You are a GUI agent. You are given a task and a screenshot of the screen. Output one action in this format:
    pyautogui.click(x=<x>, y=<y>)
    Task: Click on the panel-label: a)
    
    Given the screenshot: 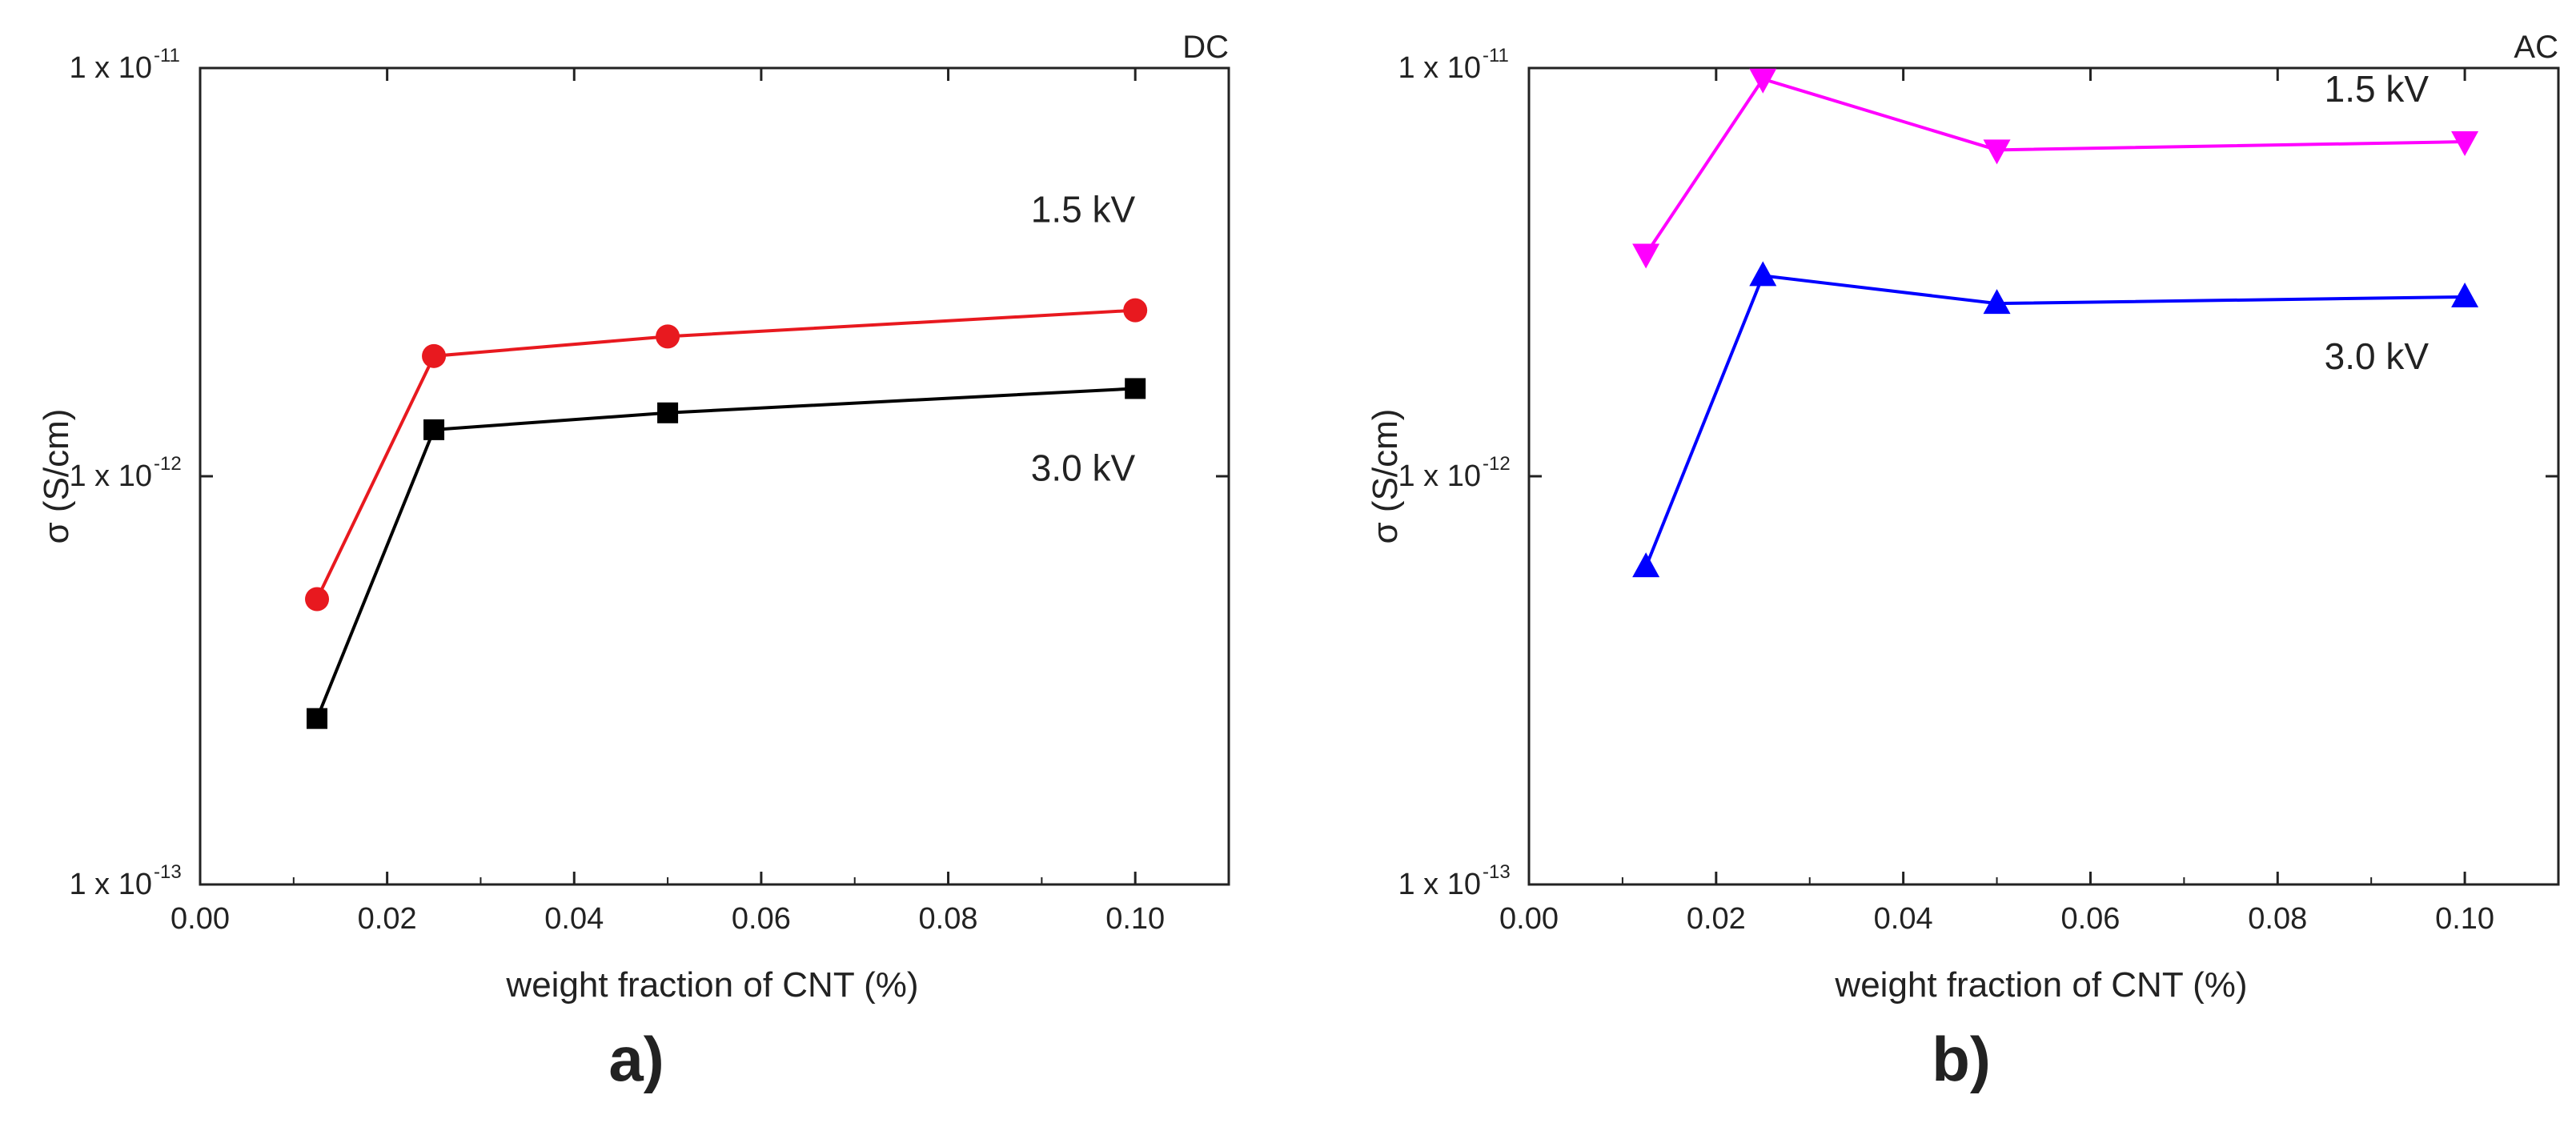 What is the action you would take?
    pyautogui.click(x=636, y=1059)
    